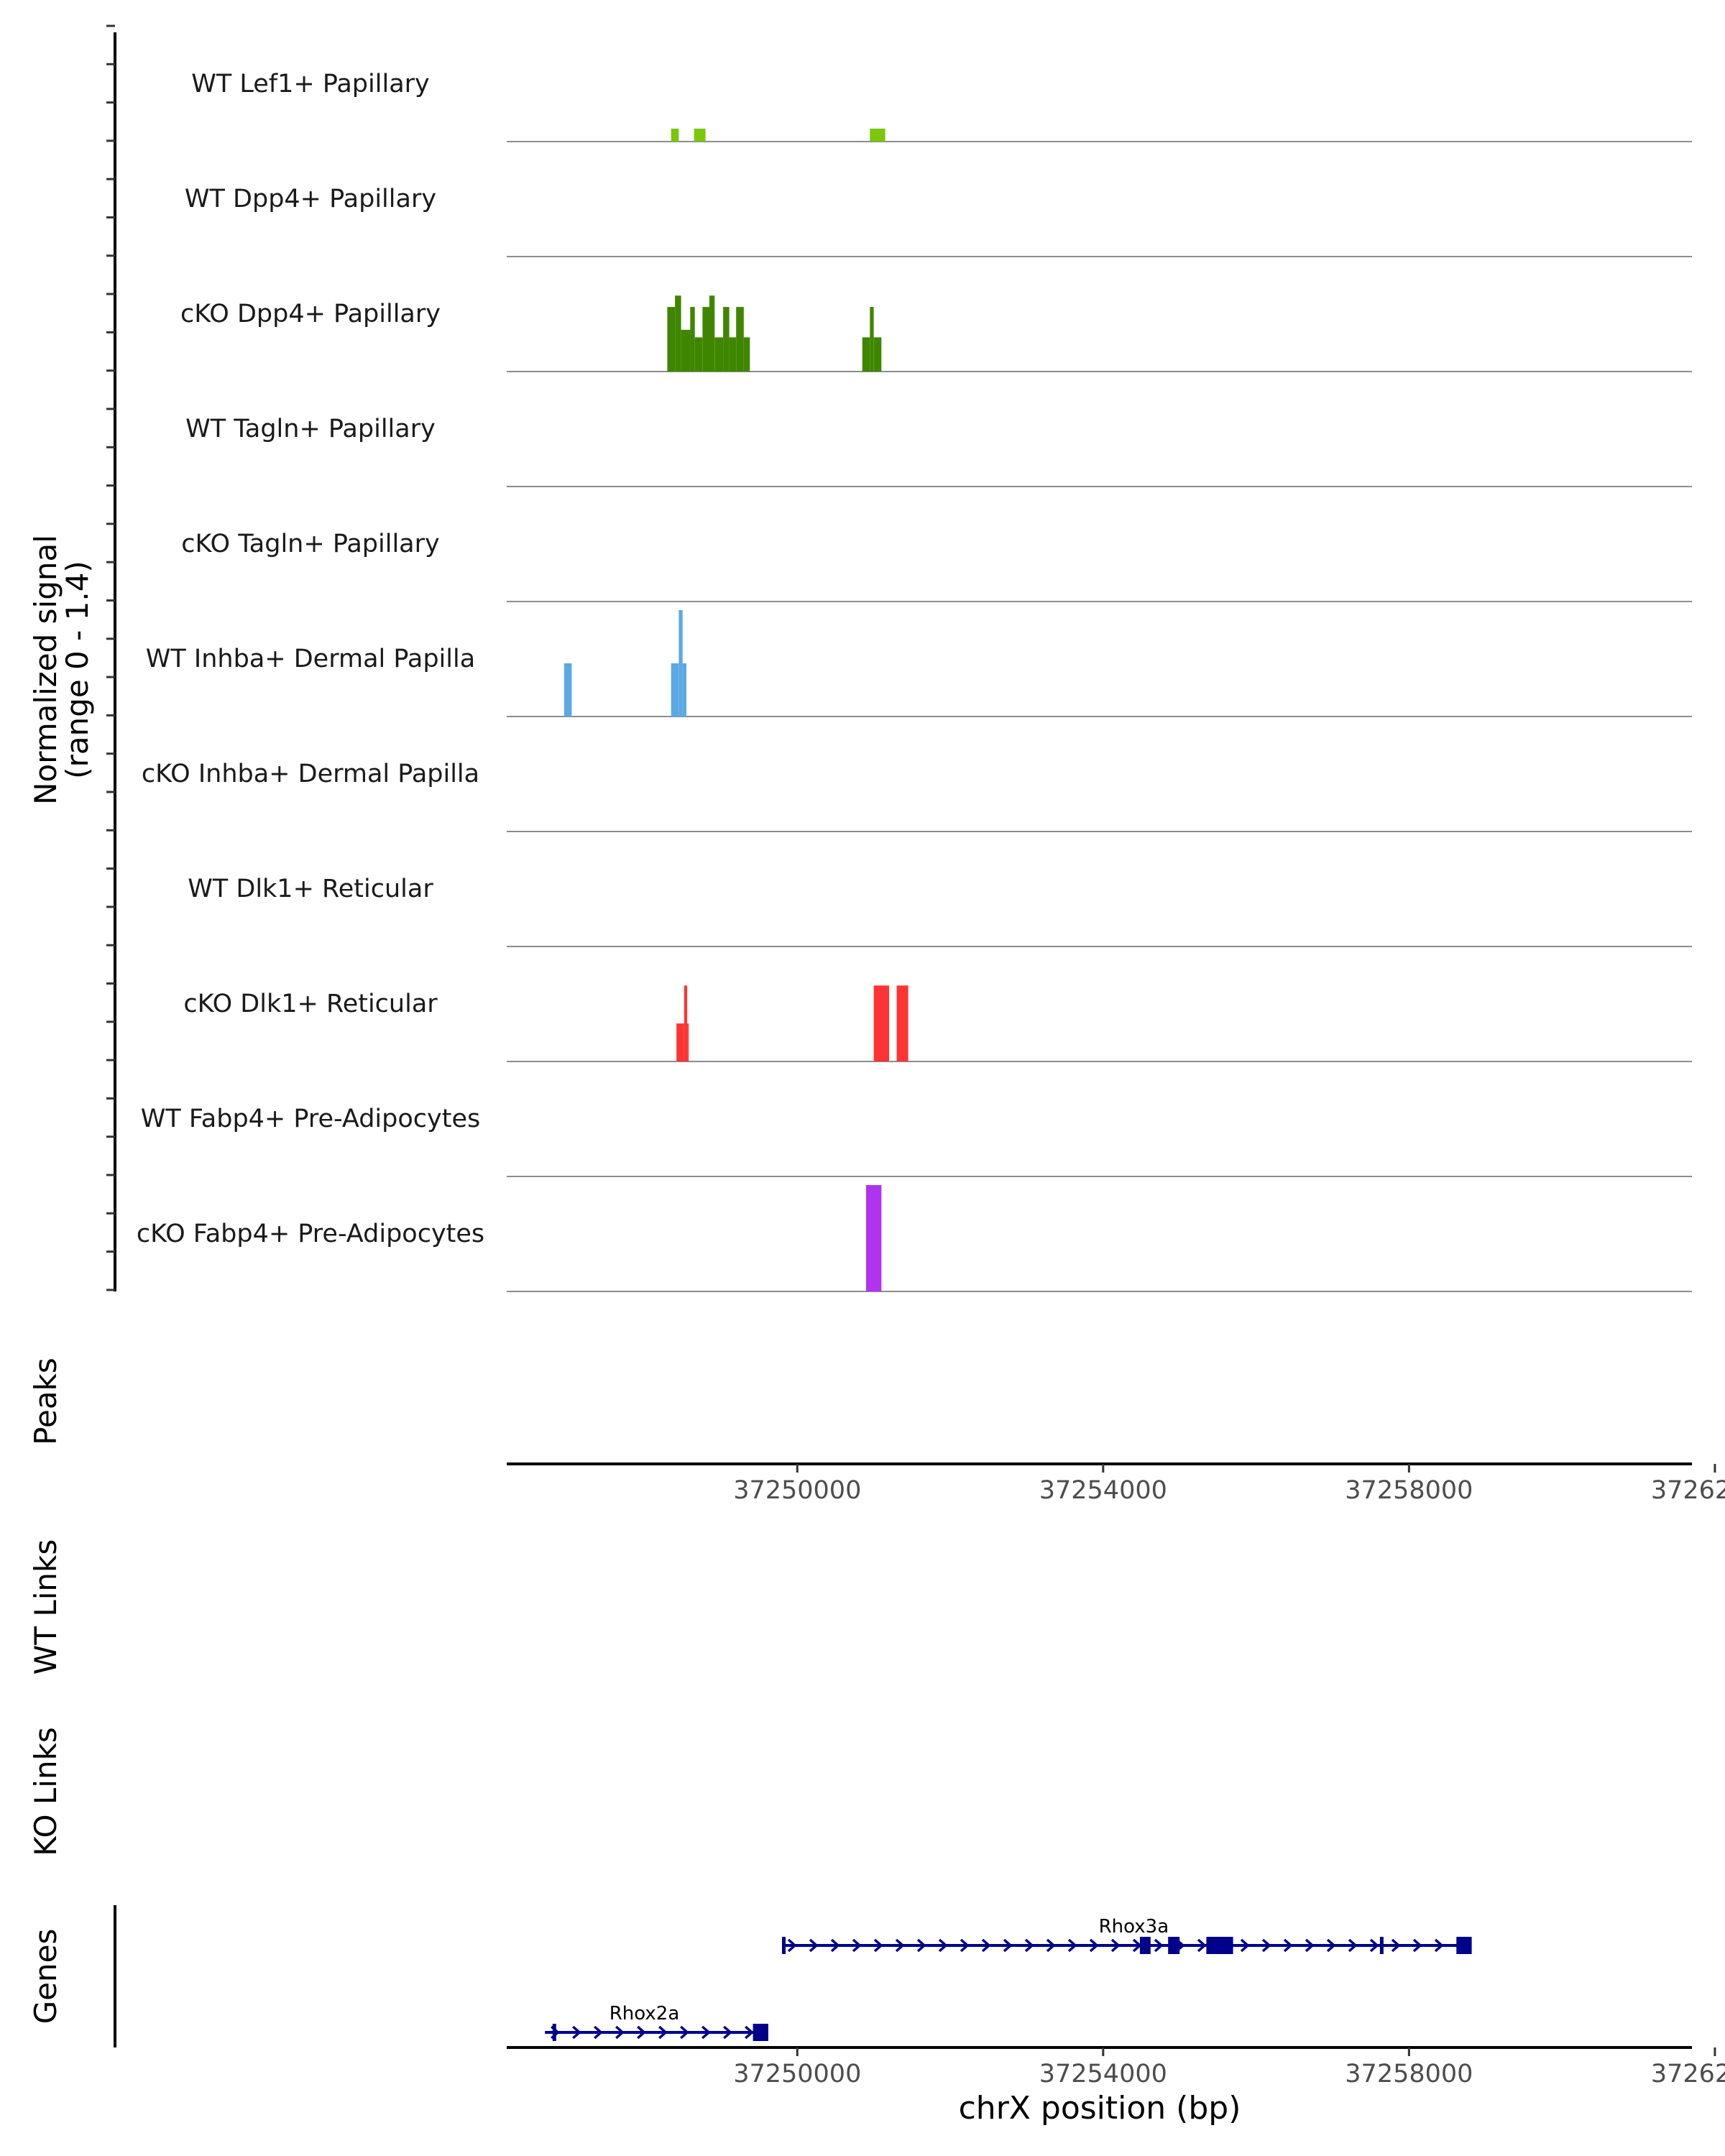 This screenshot has height=2156, width=1725. What do you see at coordinates (310, 314) in the screenshot?
I see `track-label: cKO Dpp4+ Papillary` at bounding box center [310, 314].